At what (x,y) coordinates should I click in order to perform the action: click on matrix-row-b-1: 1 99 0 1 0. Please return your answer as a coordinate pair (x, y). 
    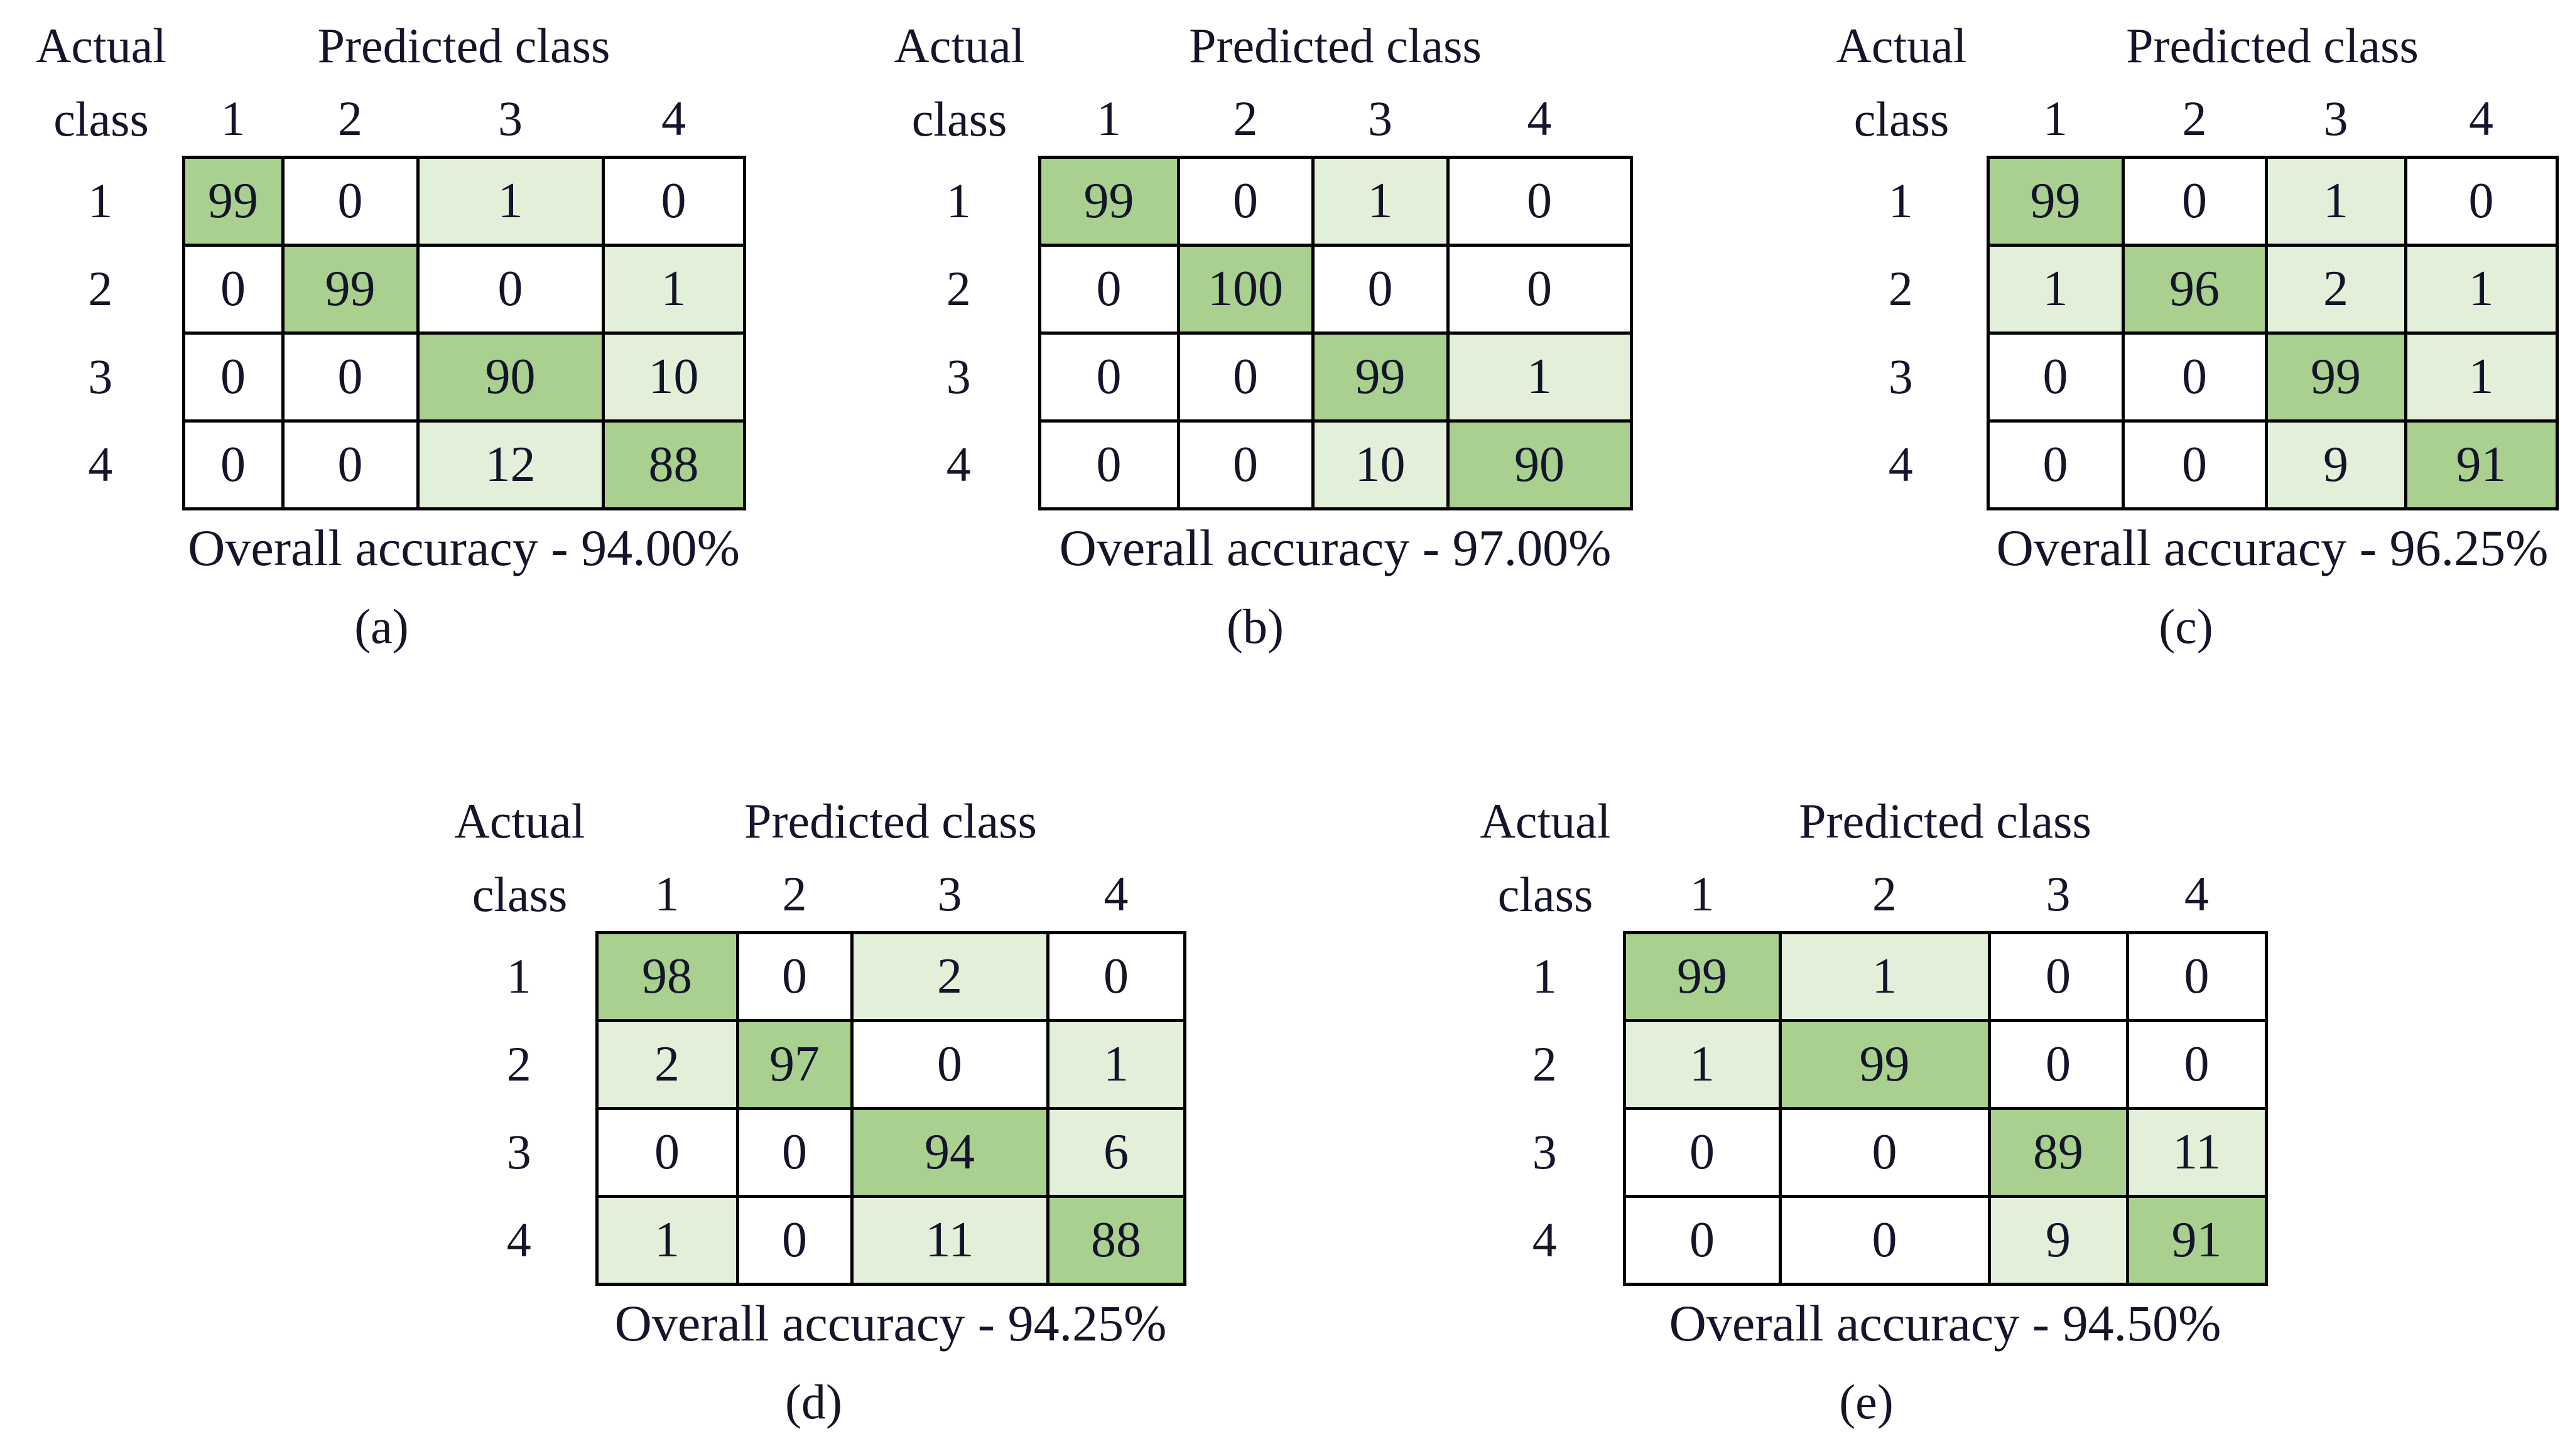
    Looking at the image, I should click on (1256, 201).